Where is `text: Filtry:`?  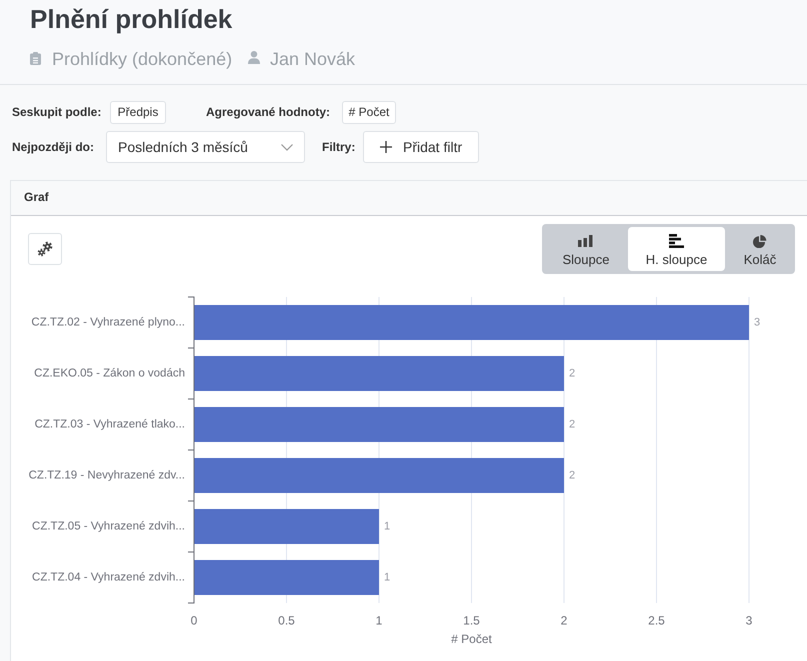 text: Filtry: is located at coordinates (339, 147).